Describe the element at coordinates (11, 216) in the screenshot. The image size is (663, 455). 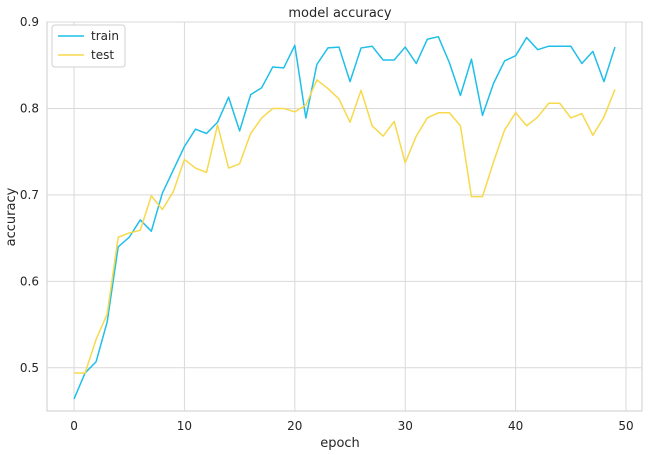
I see `y-axis-label: accuracy` at that location.